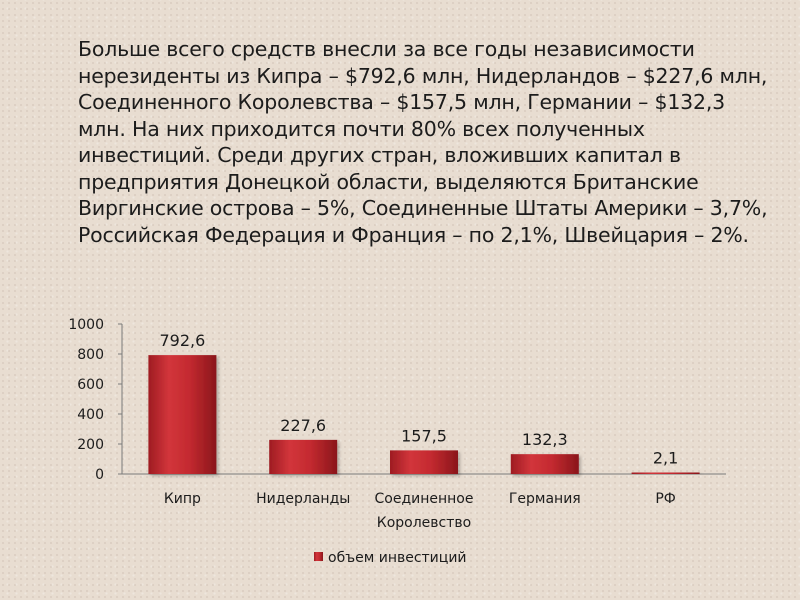  I want to click on data-label: 792,6, so click(182, 340).